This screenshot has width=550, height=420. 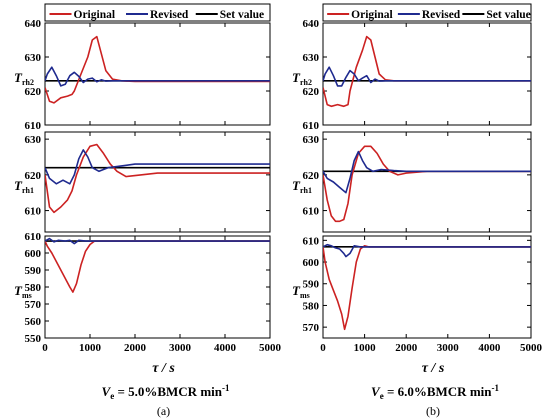 I want to click on subplot-ms: 570 580 590 600 610 Tms, so click(x=412, y=287).